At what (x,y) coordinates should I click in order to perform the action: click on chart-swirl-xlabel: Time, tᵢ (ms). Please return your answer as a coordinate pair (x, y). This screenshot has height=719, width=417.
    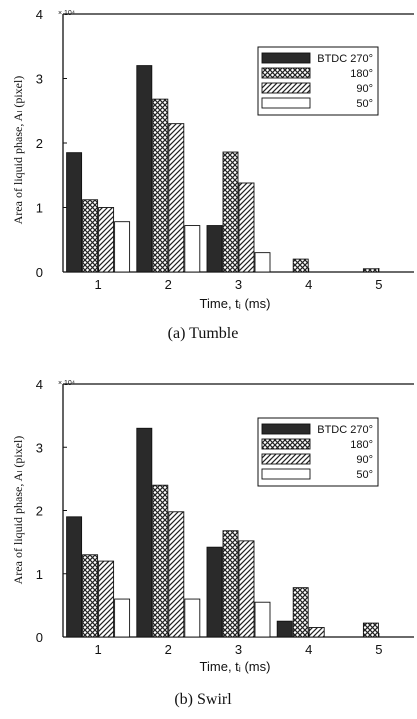
    Looking at the image, I should click on (235, 666).